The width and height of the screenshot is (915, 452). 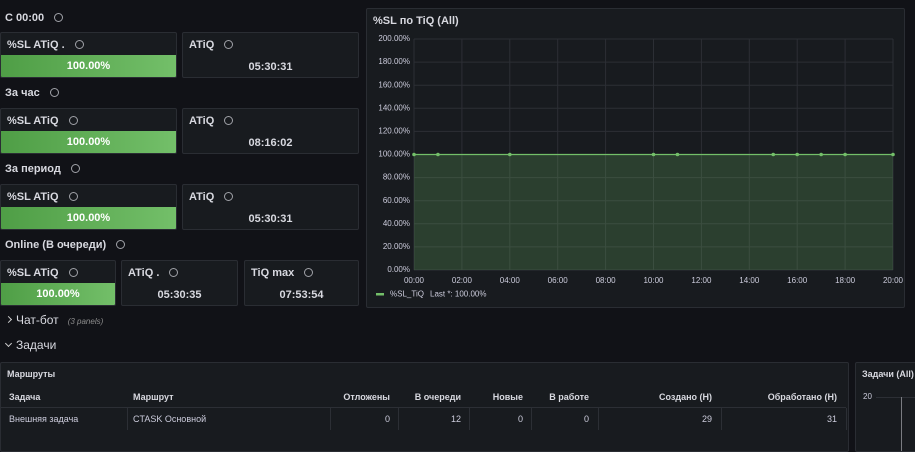 What do you see at coordinates (802, 397) in the screenshot?
I see `column-header: Обработано (Н)` at bounding box center [802, 397].